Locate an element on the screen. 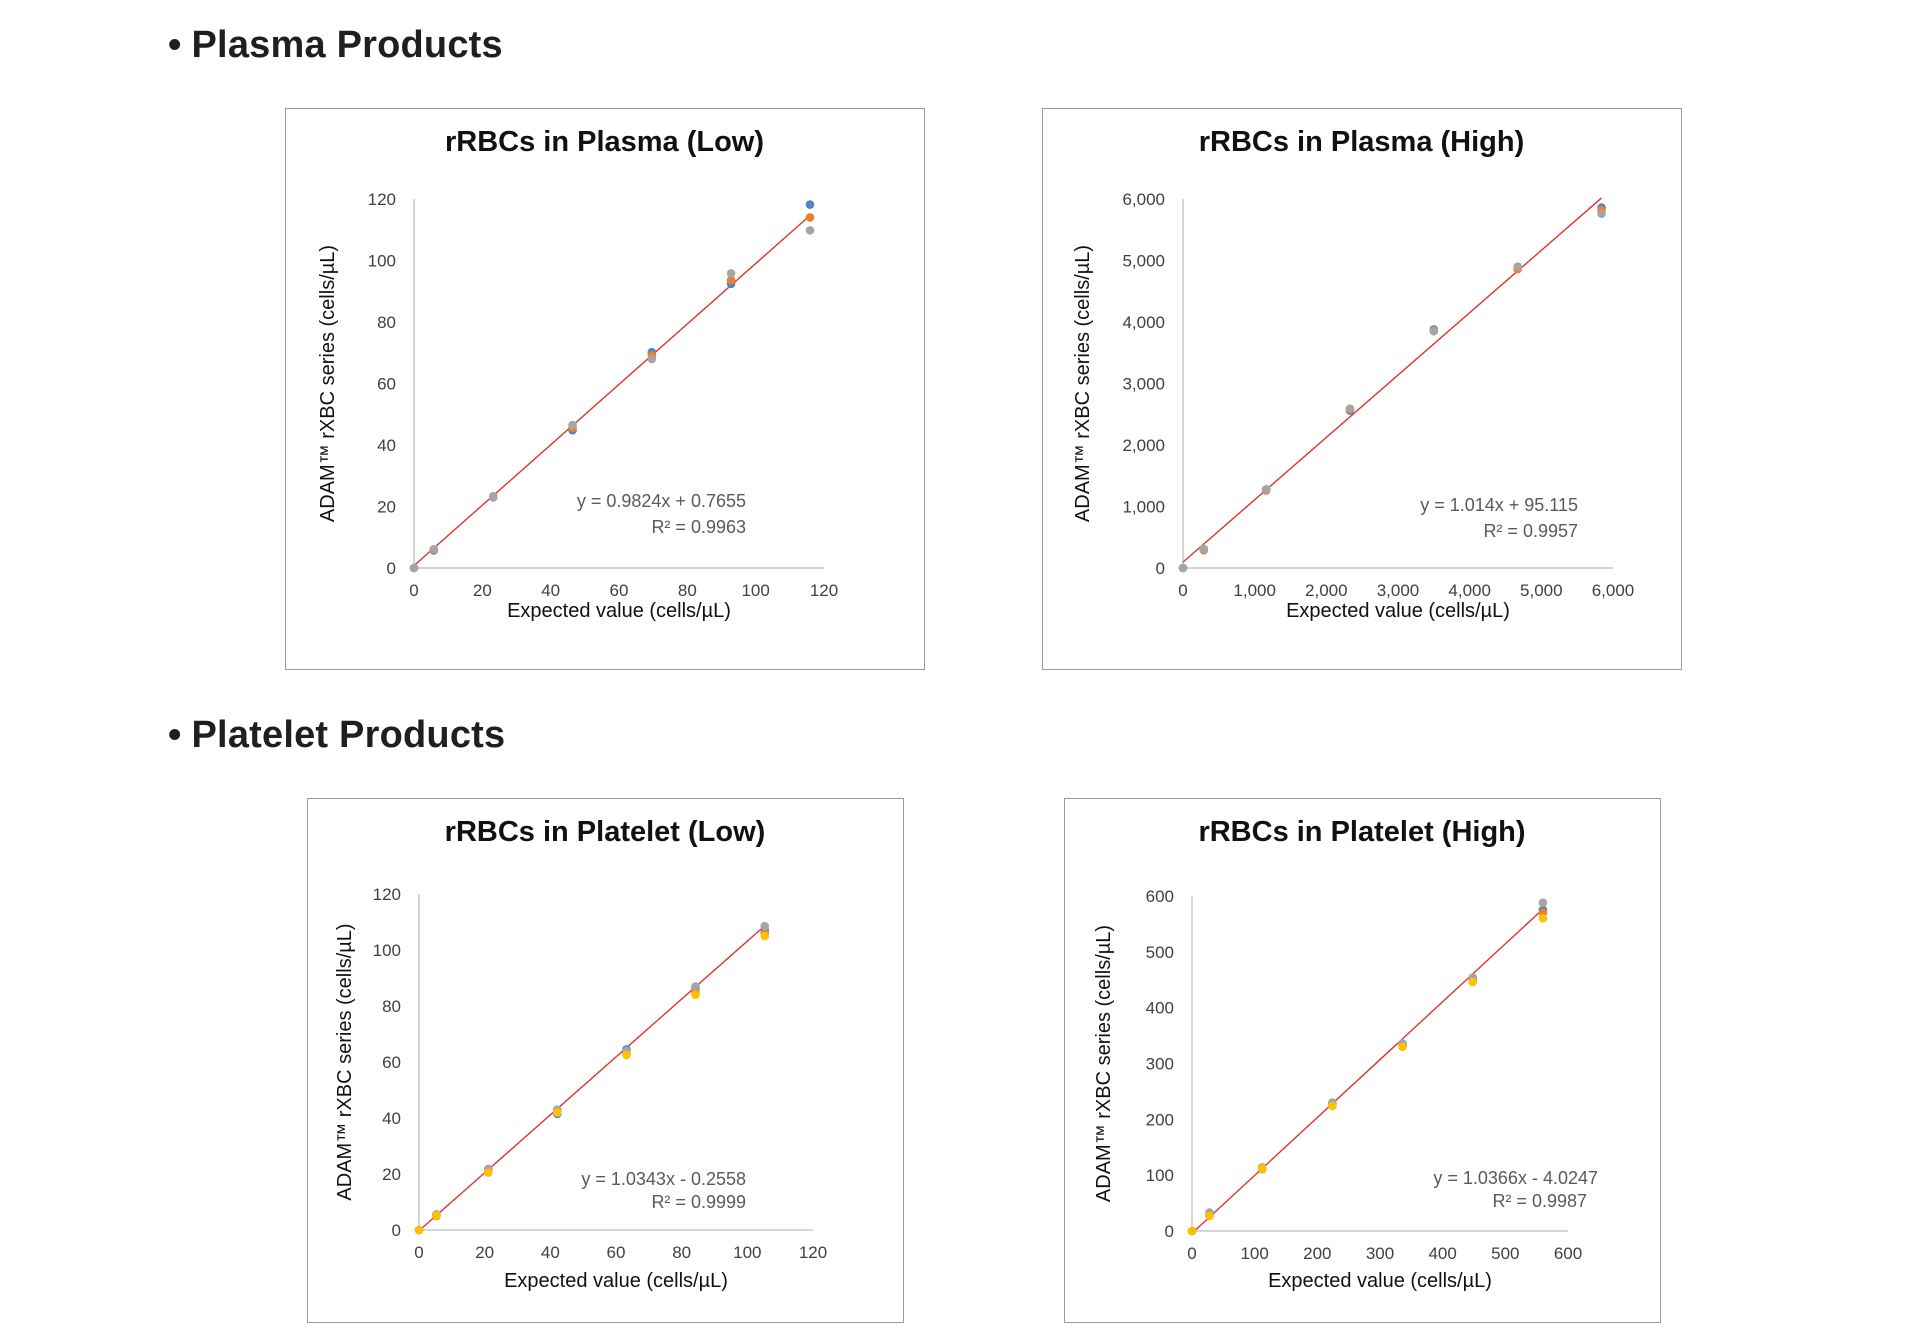 The height and width of the screenshot is (1338, 1920). r-squared-label: R² = 0.9963 is located at coordinates (698, 527).